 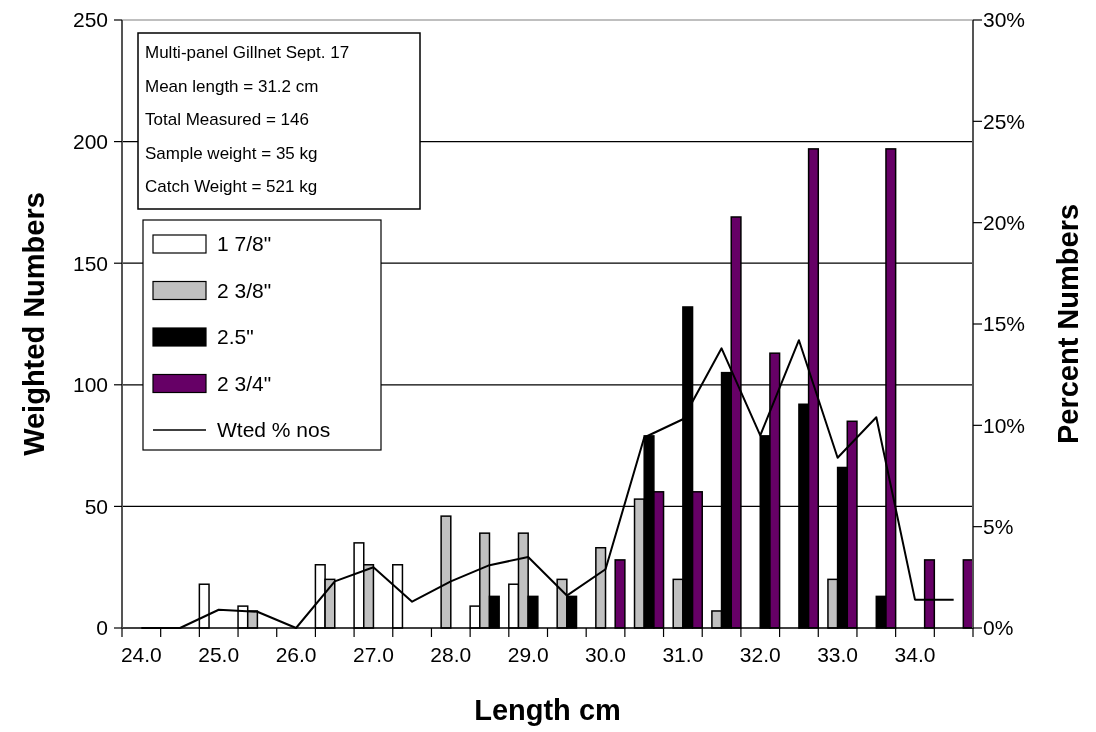 I want to click on legend-label: 2 3/8", so click(x=244, y=290).